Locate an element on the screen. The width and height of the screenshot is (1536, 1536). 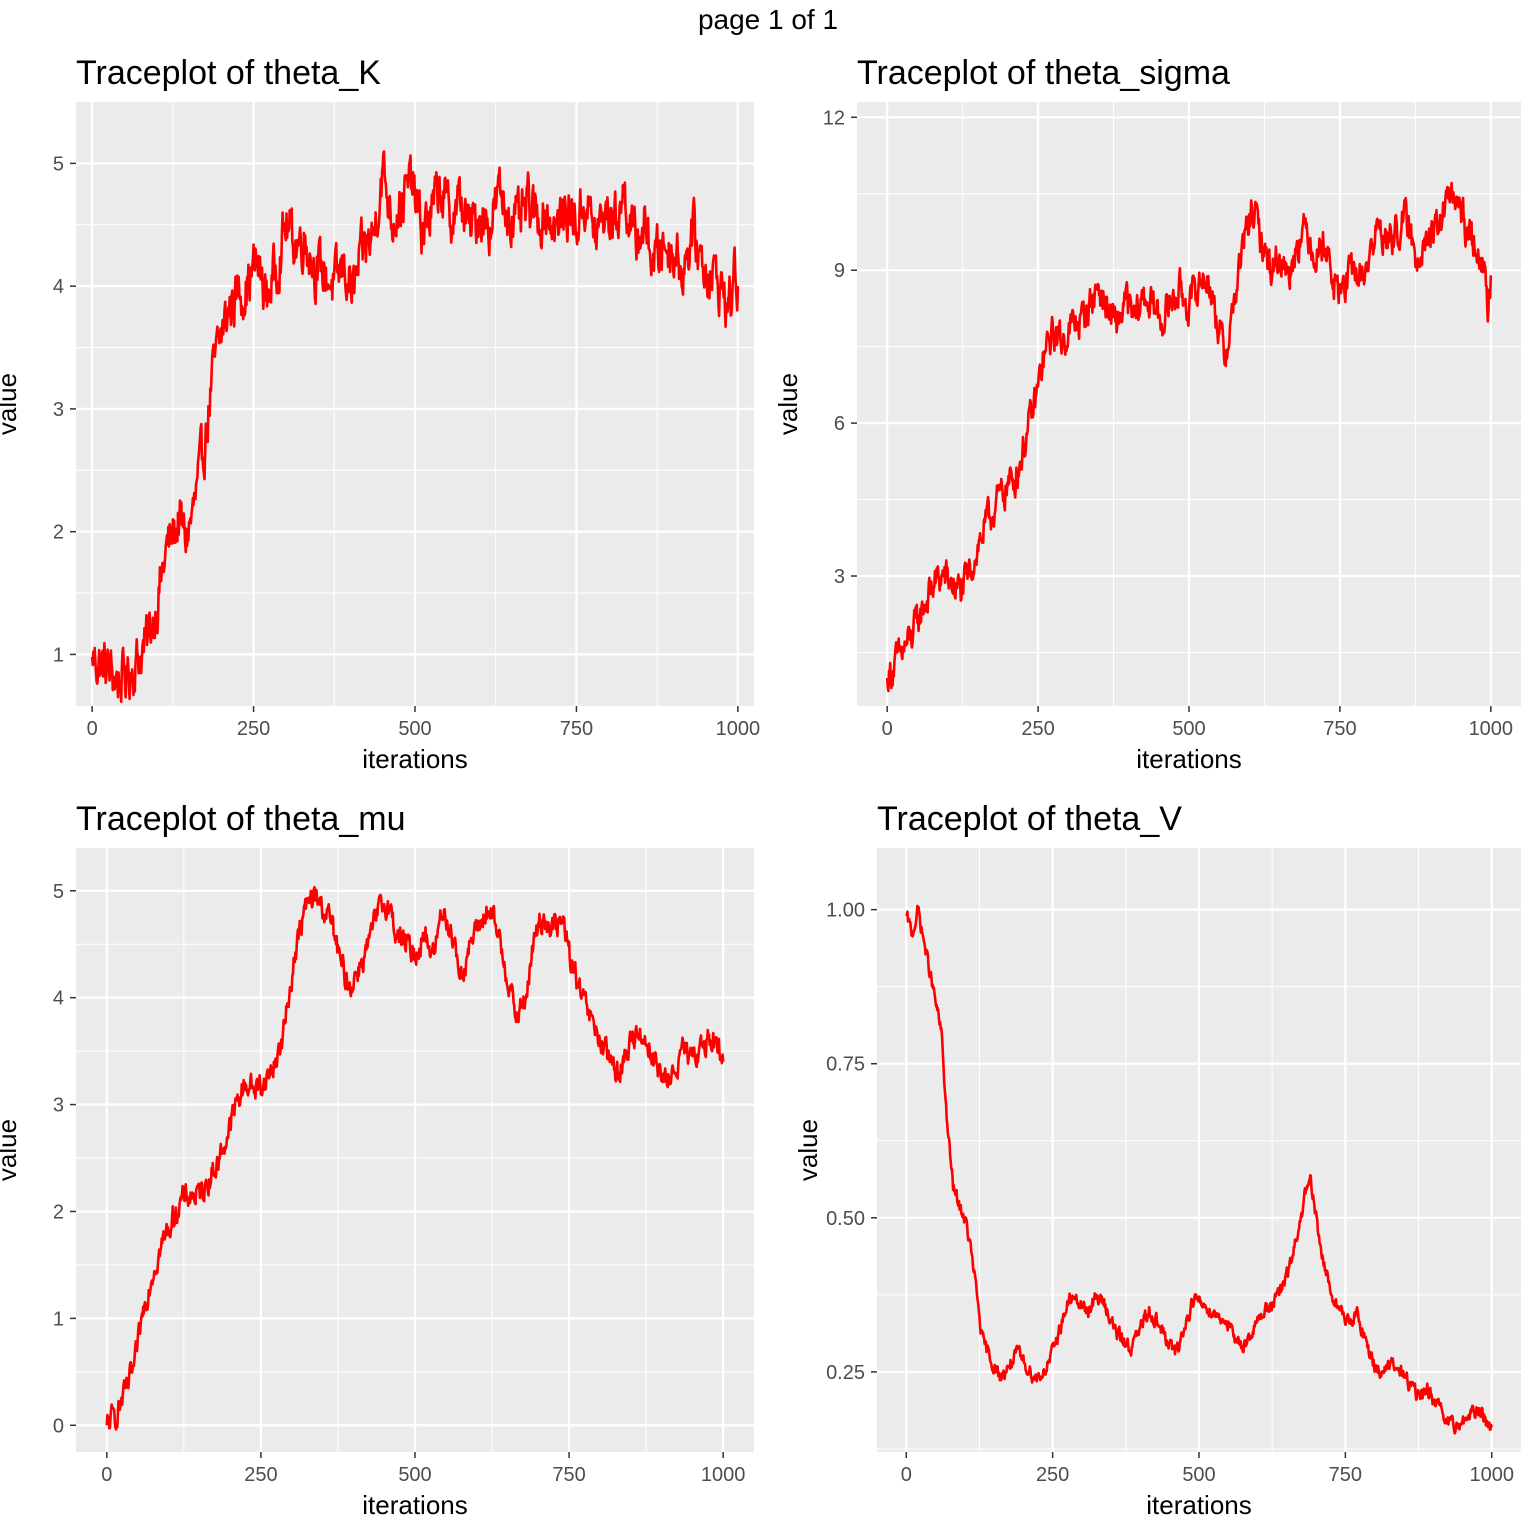
page-label: page 1 of 1 is located at coordinates (768, 19).